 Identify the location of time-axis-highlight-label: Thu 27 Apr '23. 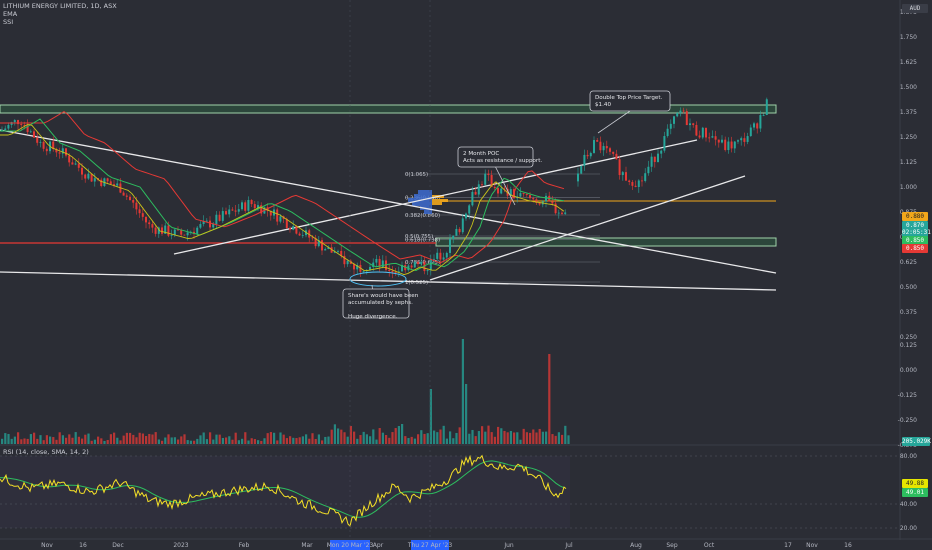
(429, 545).